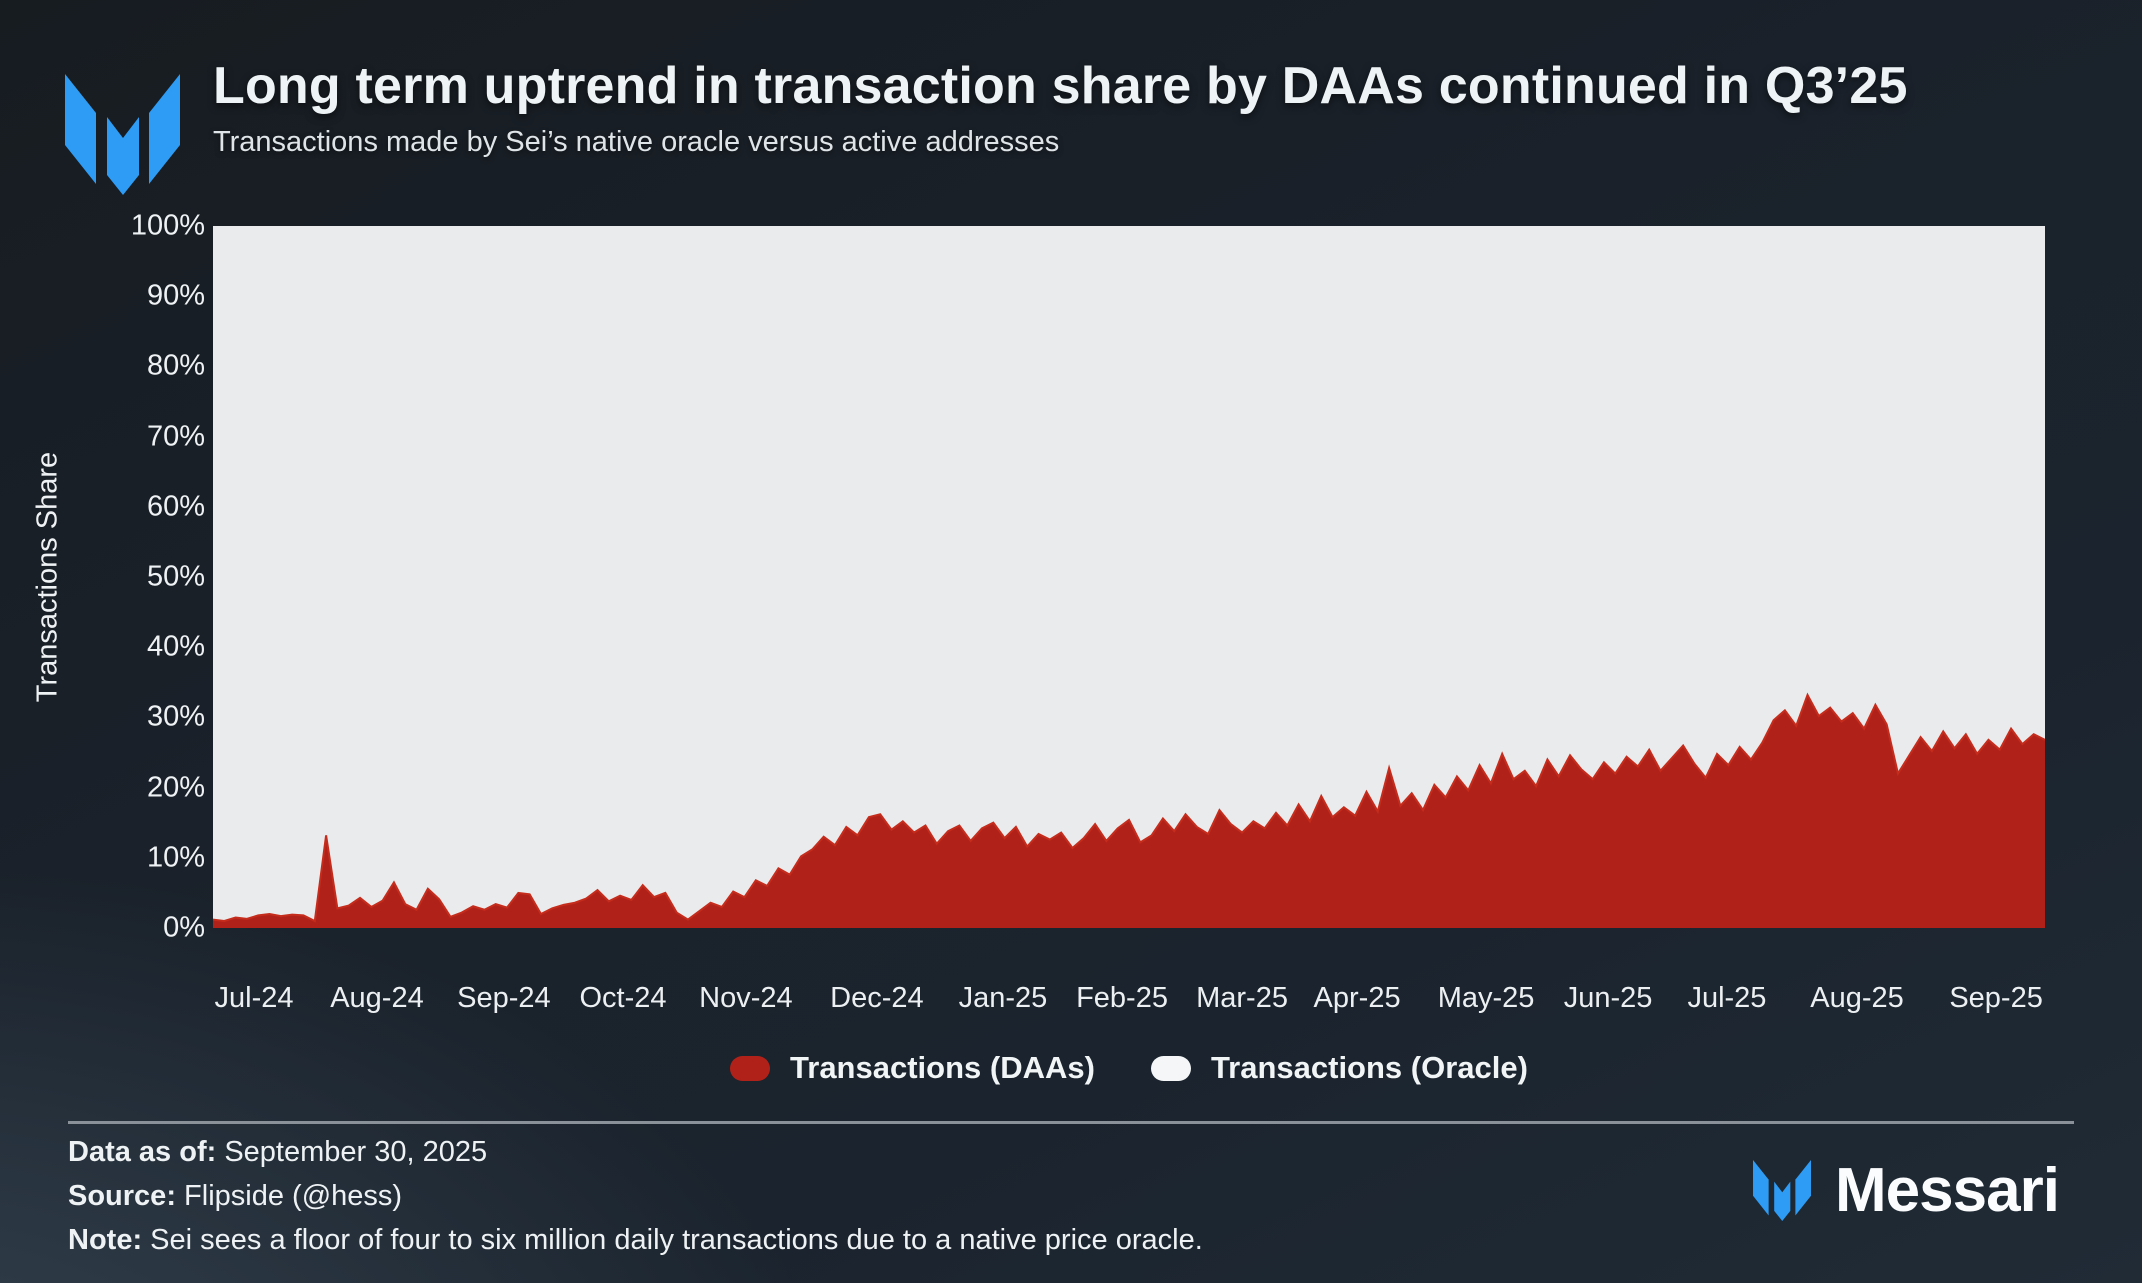 This screenshot has width=2142, height=1283. Describe the element at coordinates (102, 577) in the screenshot. I see `y-axis-ticks: 0% 10% 20% 30% 40% 50% 60% 70% 80% 90% 100%` at that location.